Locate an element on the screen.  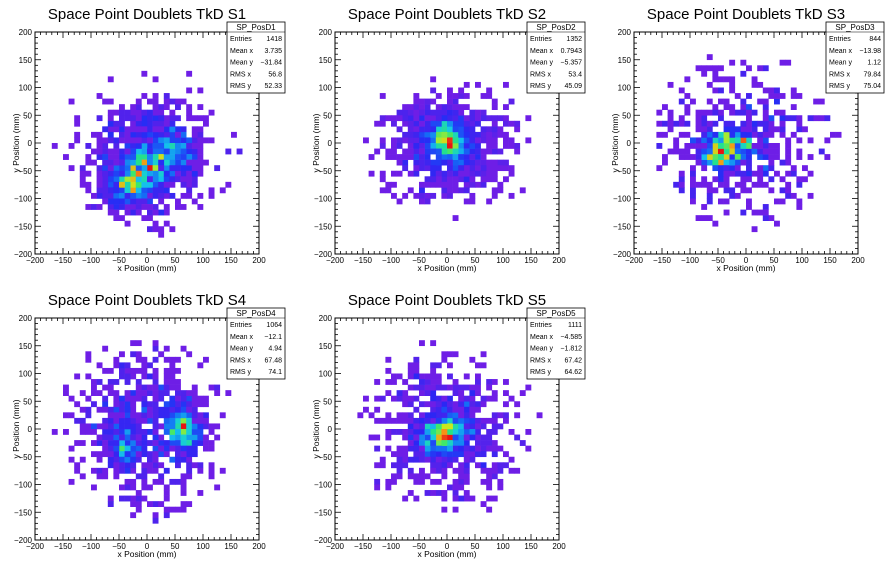
stats-box-frame is located at coordinates (256, 343).